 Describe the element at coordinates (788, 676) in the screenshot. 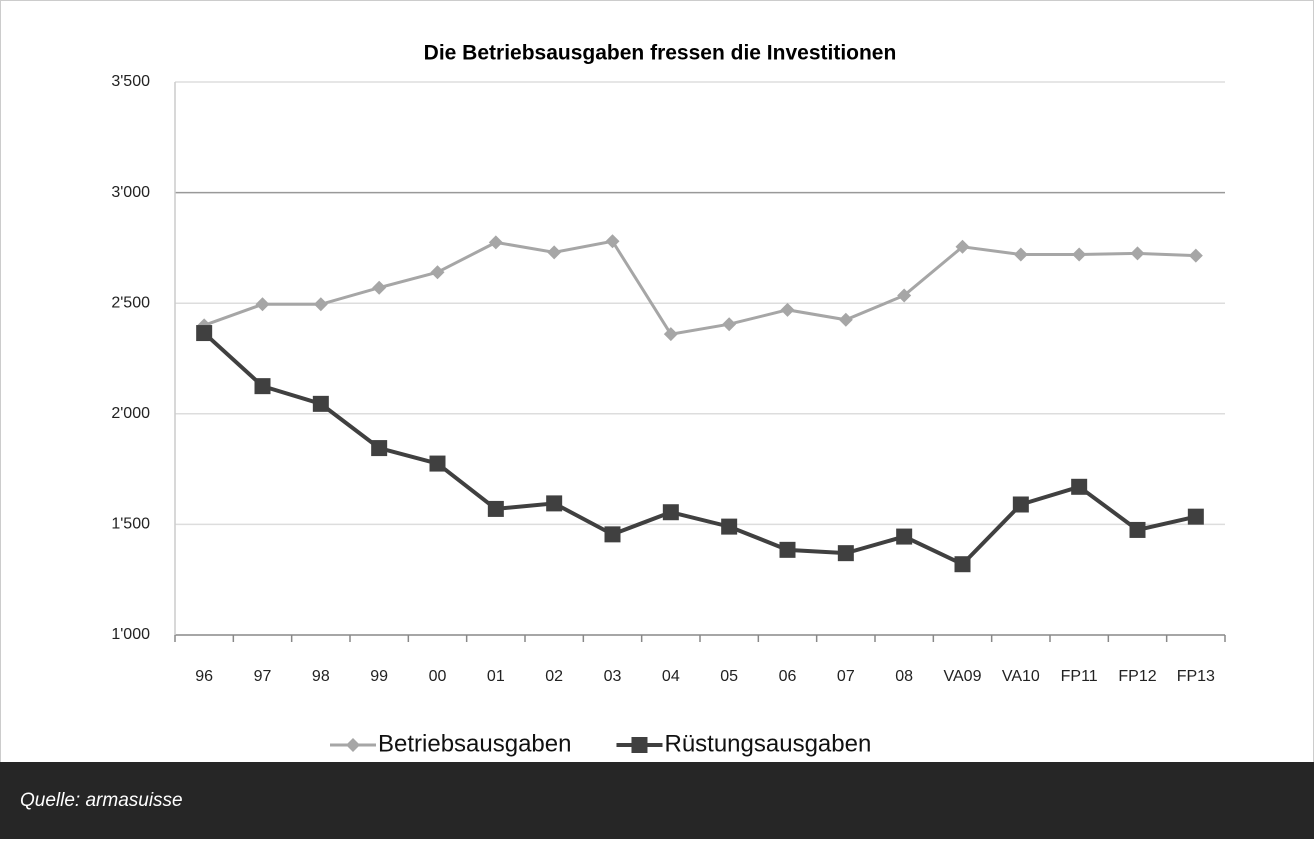

I see `x-tick-label: 06` at that location.